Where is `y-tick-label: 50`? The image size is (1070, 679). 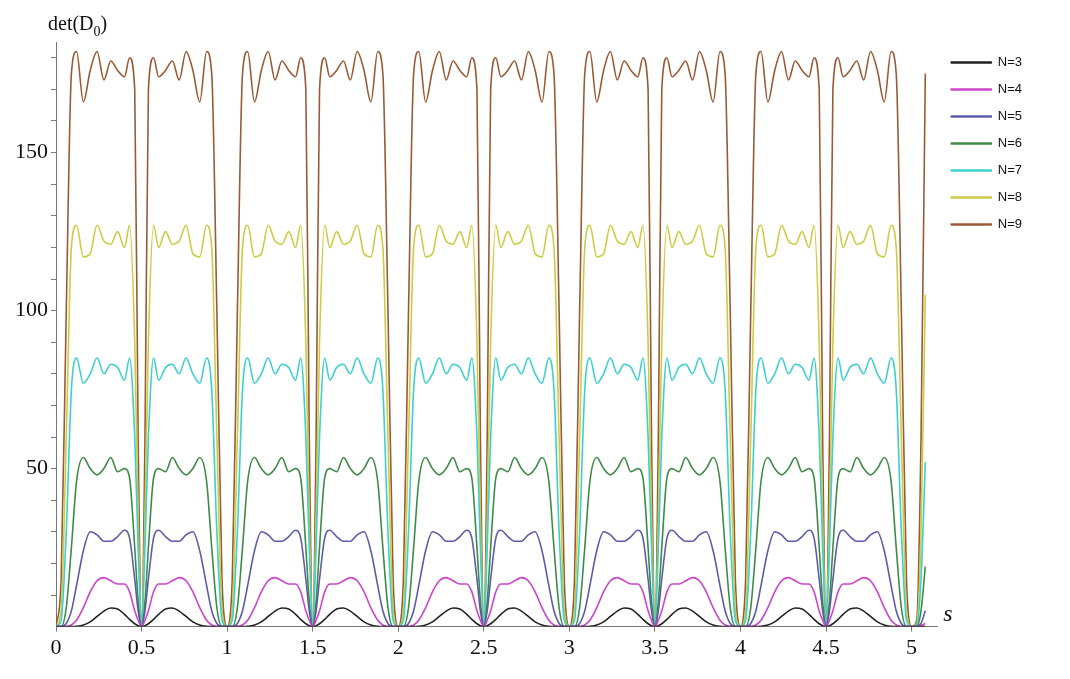 y-tick-label: 50 is located at coordinates (37, 467).